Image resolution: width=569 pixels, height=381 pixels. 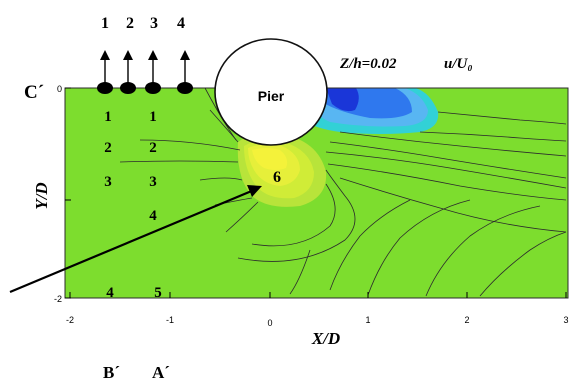 I want to click on marker-label-4: 4, so click(x=181, y=23).